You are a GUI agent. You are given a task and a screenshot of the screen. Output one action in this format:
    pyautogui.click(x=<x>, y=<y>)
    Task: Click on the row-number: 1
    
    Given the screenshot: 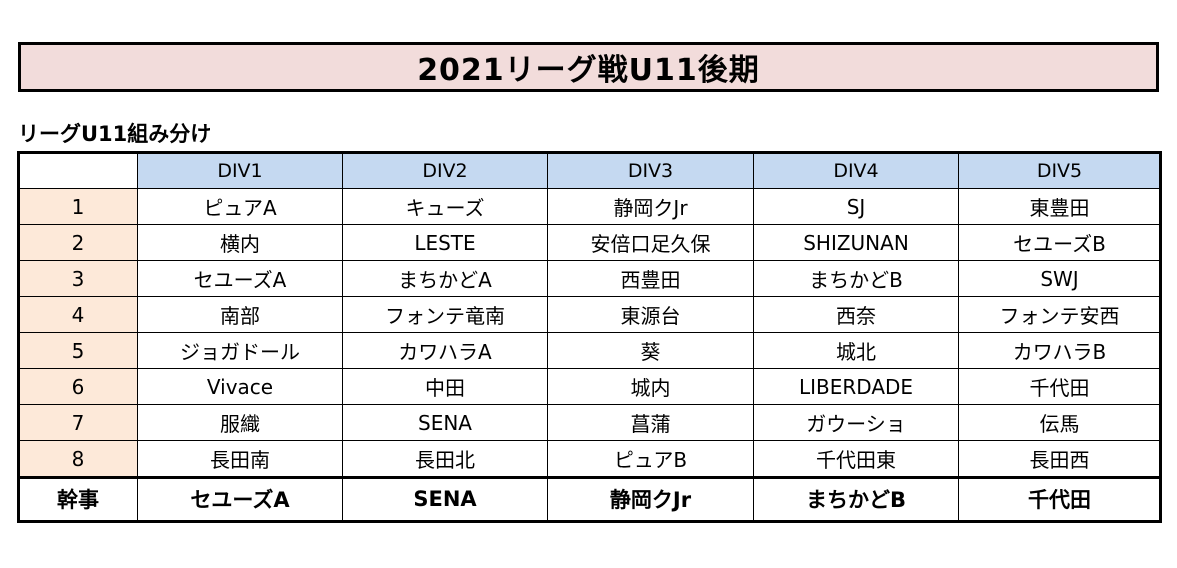 What is the action you would take?
    pyautogui.click(x=78, y=206)
    